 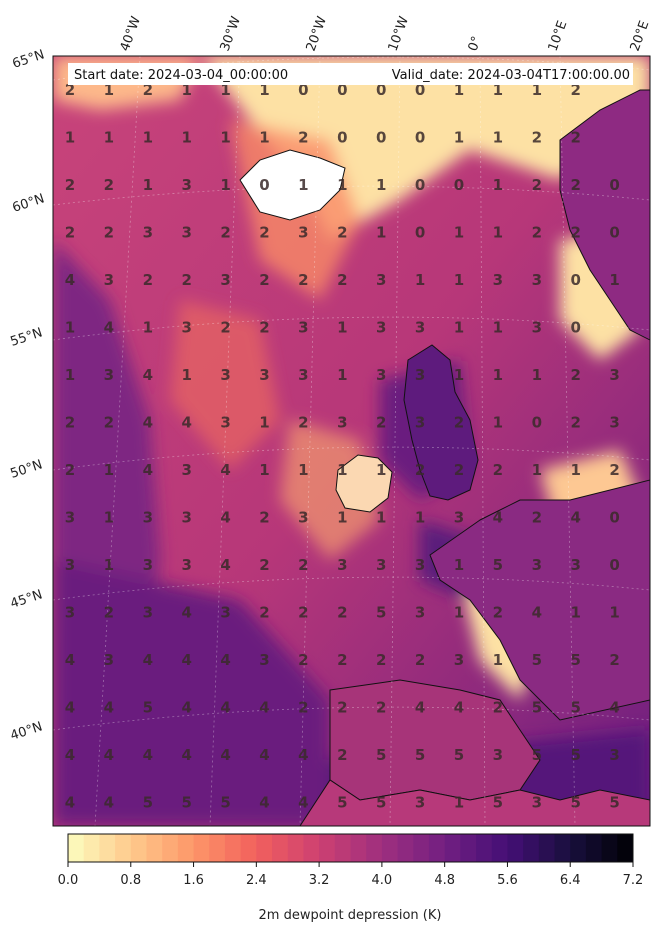 I want to click on colorbar-tick-label: 0.0, so click(x=68, y=880).